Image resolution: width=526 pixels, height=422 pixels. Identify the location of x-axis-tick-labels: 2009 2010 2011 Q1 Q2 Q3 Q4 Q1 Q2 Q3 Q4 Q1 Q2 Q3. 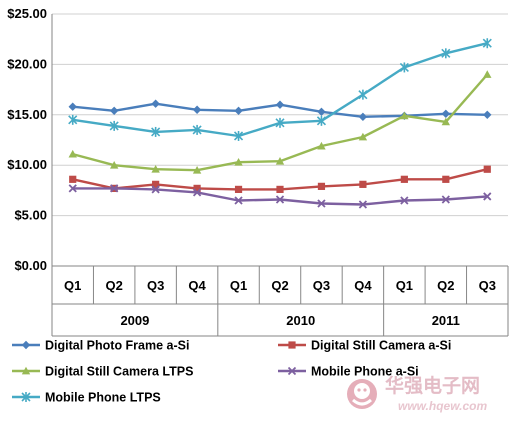
(280, 303).